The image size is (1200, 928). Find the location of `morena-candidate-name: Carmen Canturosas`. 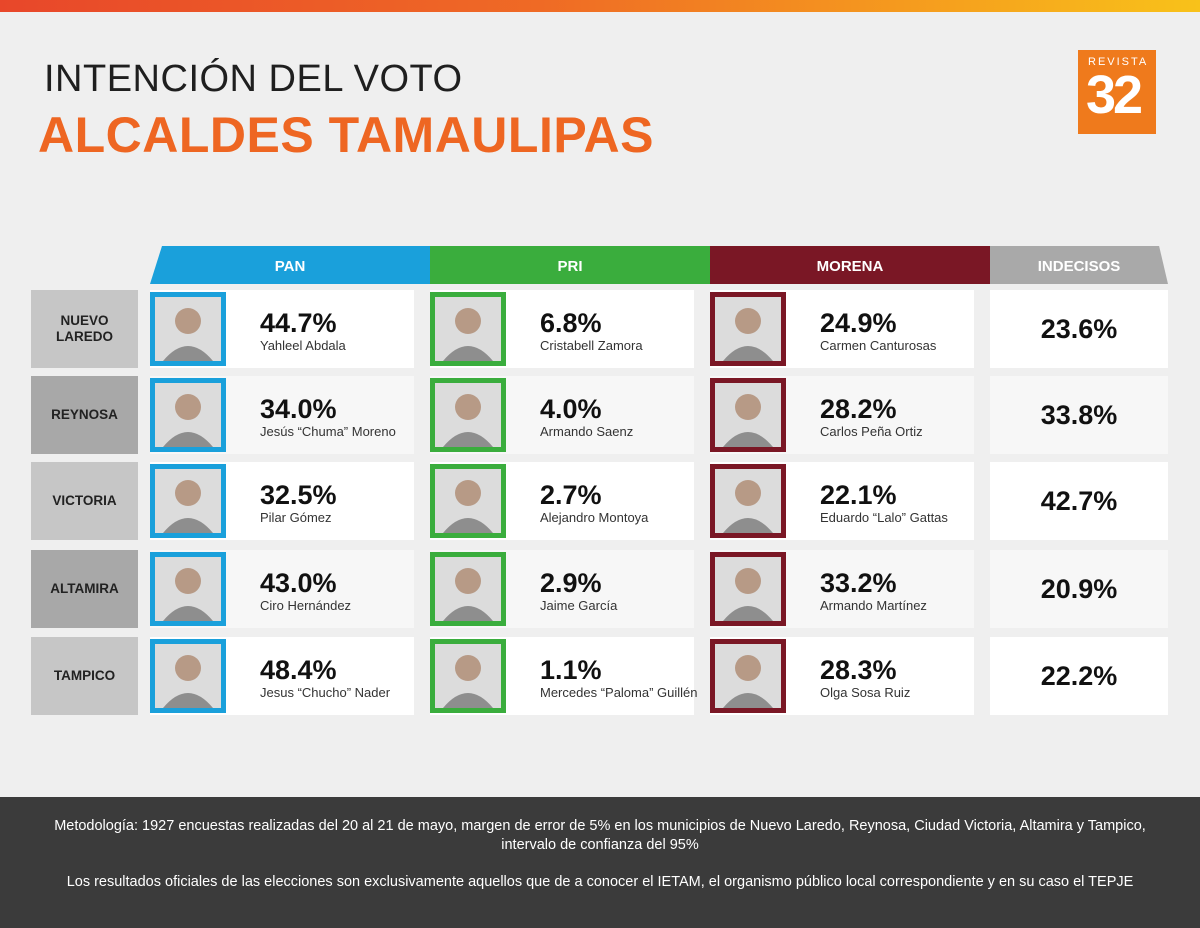

morena-candidate-name: Carmen Canturosas is located at coordinates (878, 345).